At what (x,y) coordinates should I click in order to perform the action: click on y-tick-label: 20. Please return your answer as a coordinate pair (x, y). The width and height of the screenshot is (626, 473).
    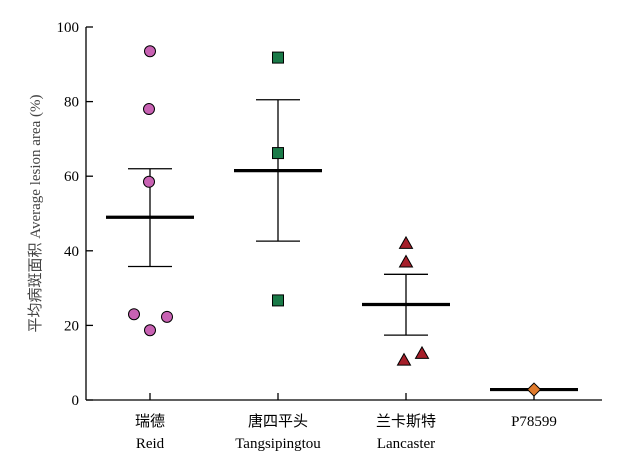
    Looking at the image, I should click on (71, 326).